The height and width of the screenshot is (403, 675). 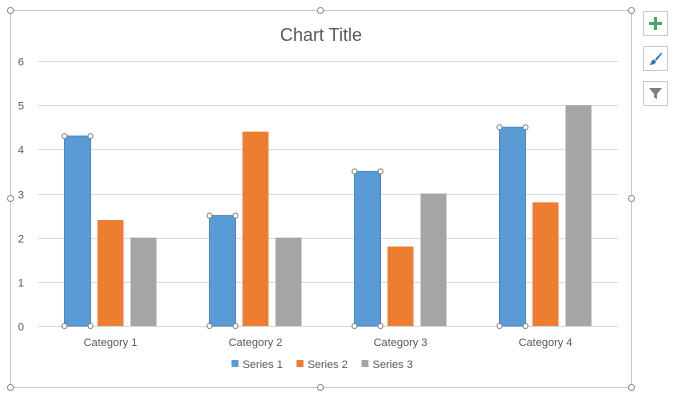 What do you see at coordinates (10, 387) in the screenshot?
I see `resize-handle-bottom-left` at bounding box center [10, 387].